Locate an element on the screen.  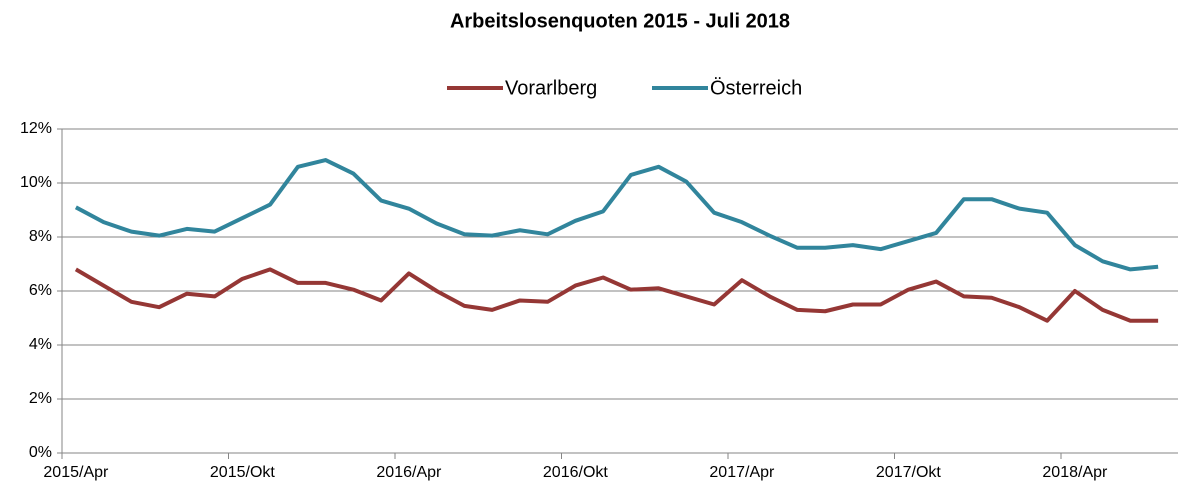
x-tick-label: 2015/Apr is located at coordinates (76, 472).